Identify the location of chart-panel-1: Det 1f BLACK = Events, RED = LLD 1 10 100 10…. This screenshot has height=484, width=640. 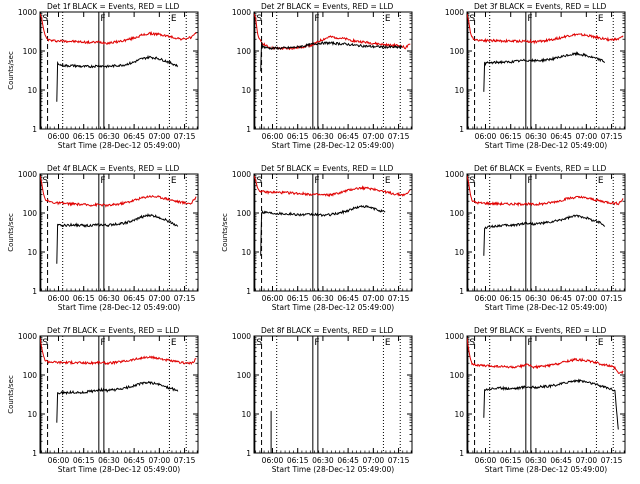
(103, 76).